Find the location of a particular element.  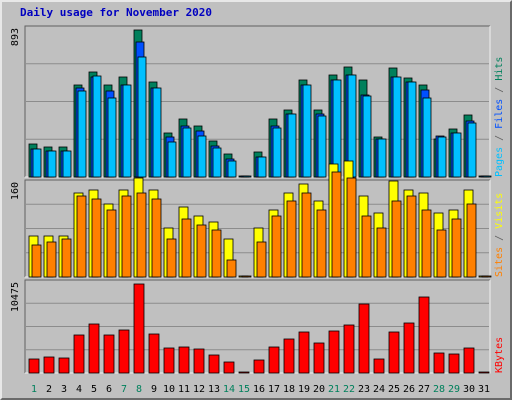

day-label-23: 23 is located at coordinates (364, 389).